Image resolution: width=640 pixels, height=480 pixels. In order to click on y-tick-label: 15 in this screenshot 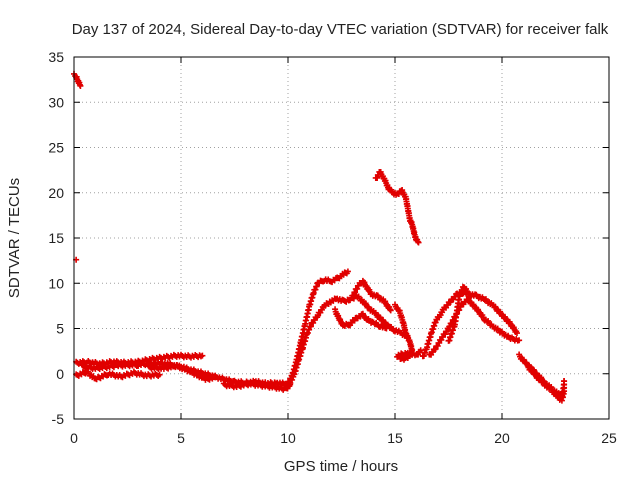, I will do `click(56, 238)`.